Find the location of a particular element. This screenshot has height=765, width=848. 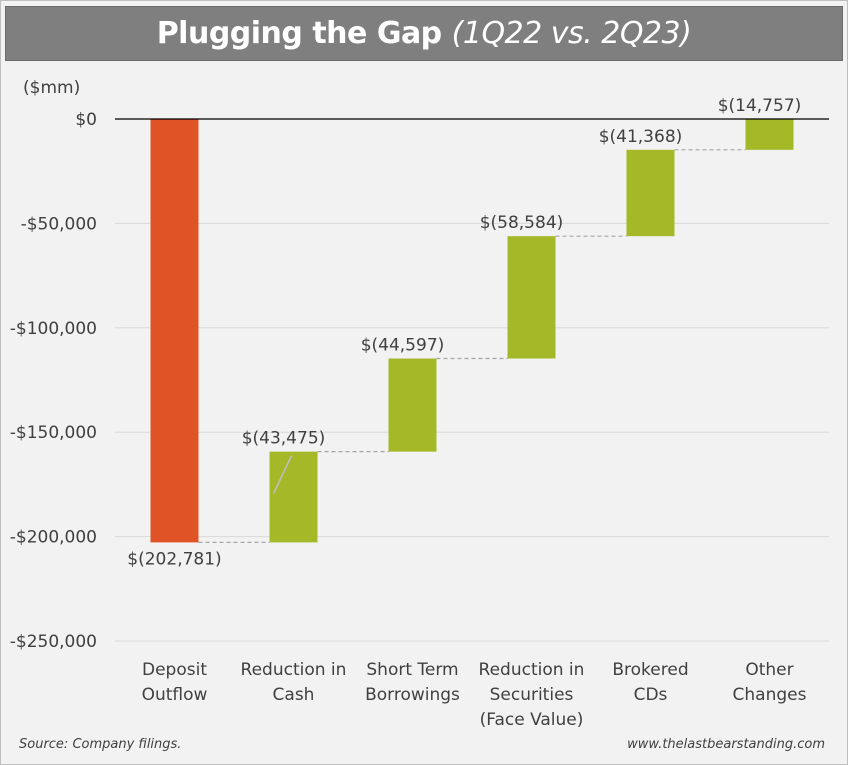

x-tick-label: Brokered CDs is located at coordinates (650, 682).